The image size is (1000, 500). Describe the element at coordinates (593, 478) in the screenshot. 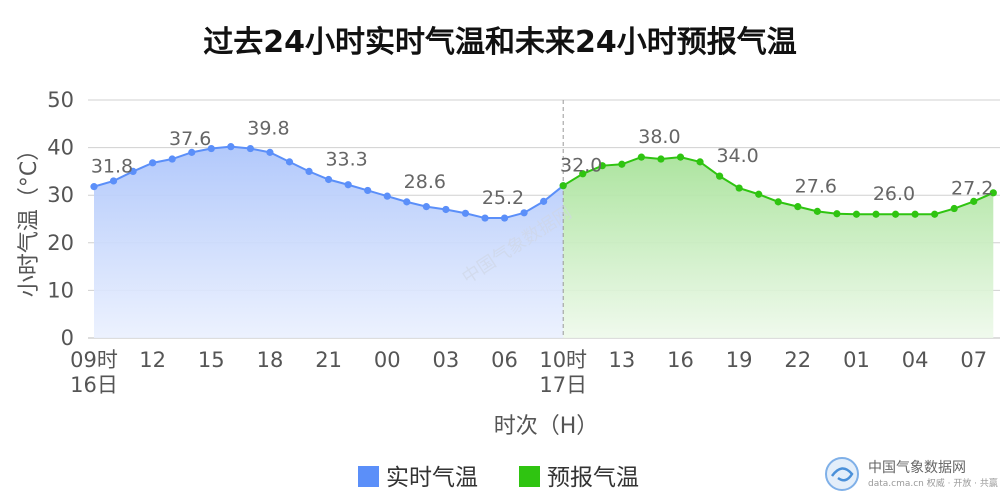

I see `legend-label-forecast: 预报气温` at that location.